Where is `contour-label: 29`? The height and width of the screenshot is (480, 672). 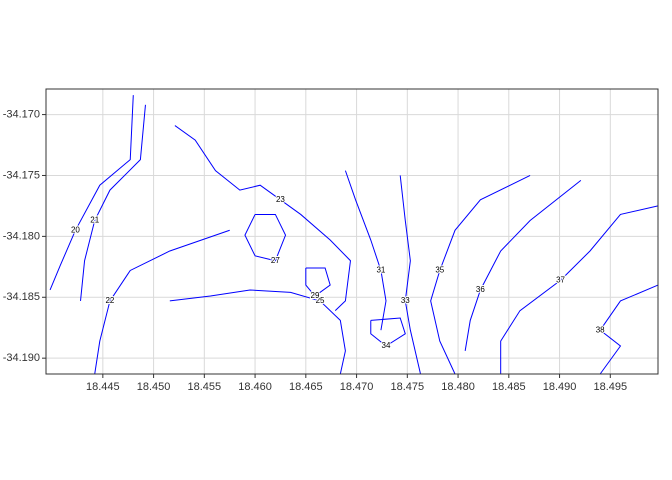
contour-label: 29 is located at coordinates (315, 295).